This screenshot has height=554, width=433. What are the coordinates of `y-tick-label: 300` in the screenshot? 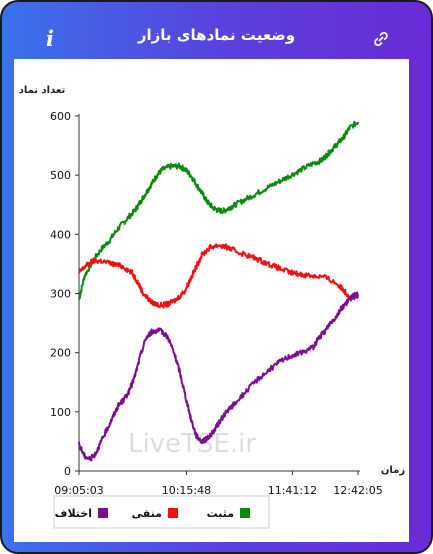 It's located at (60, 294).